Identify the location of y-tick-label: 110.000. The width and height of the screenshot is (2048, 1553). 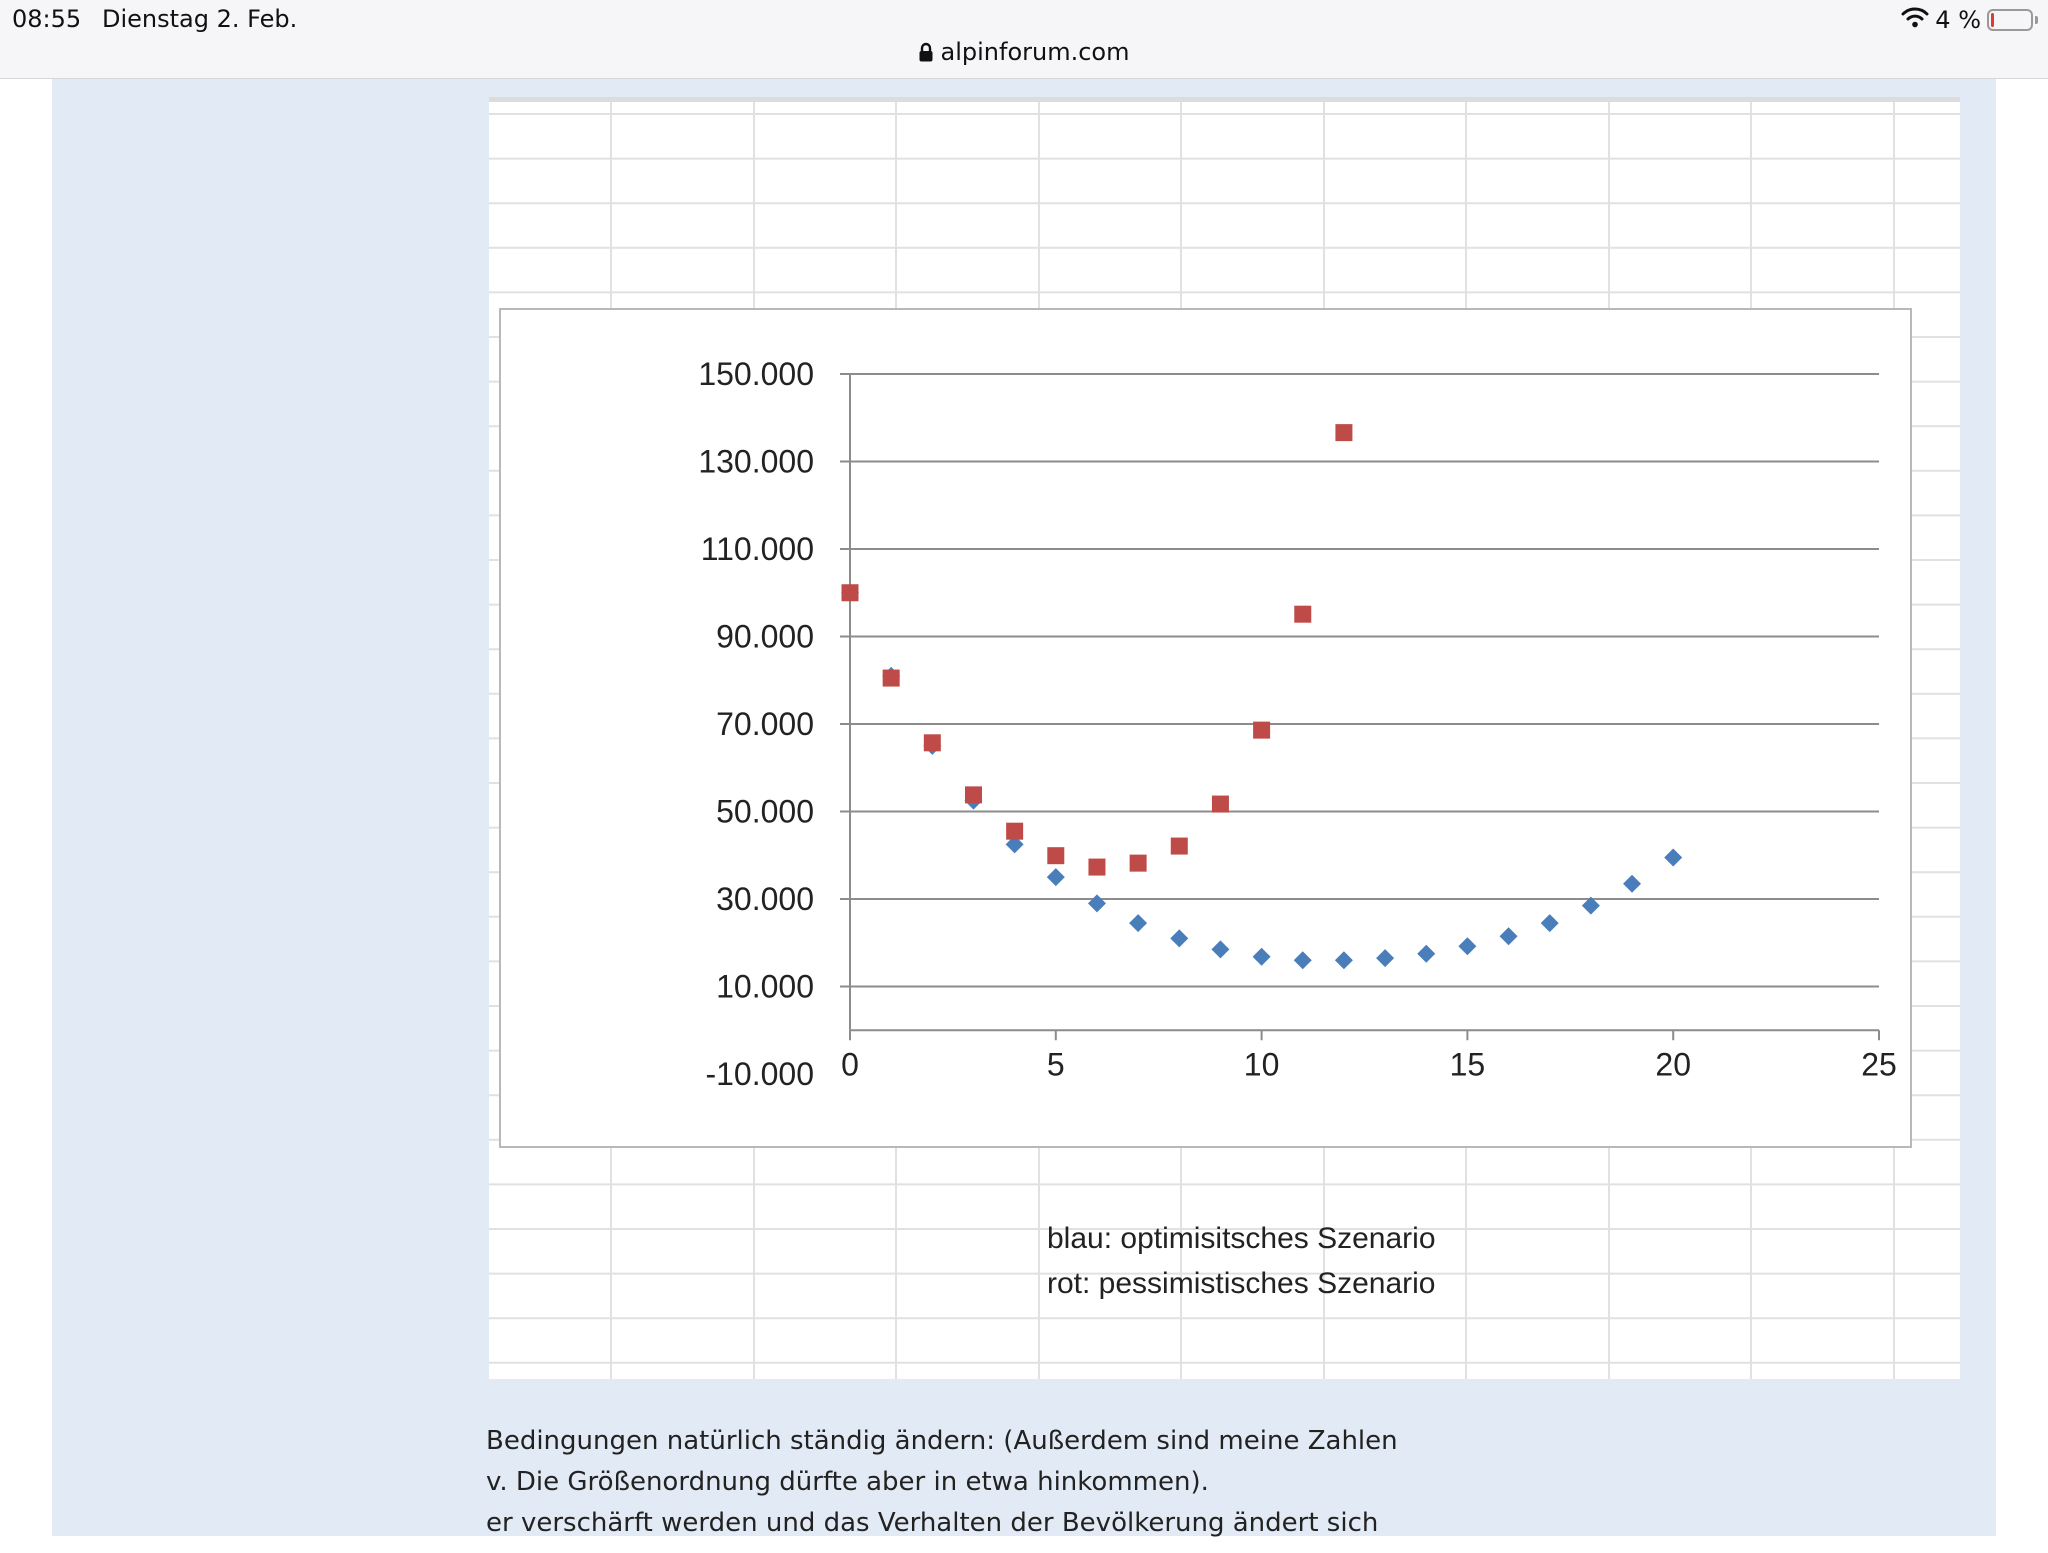
(757, 549).